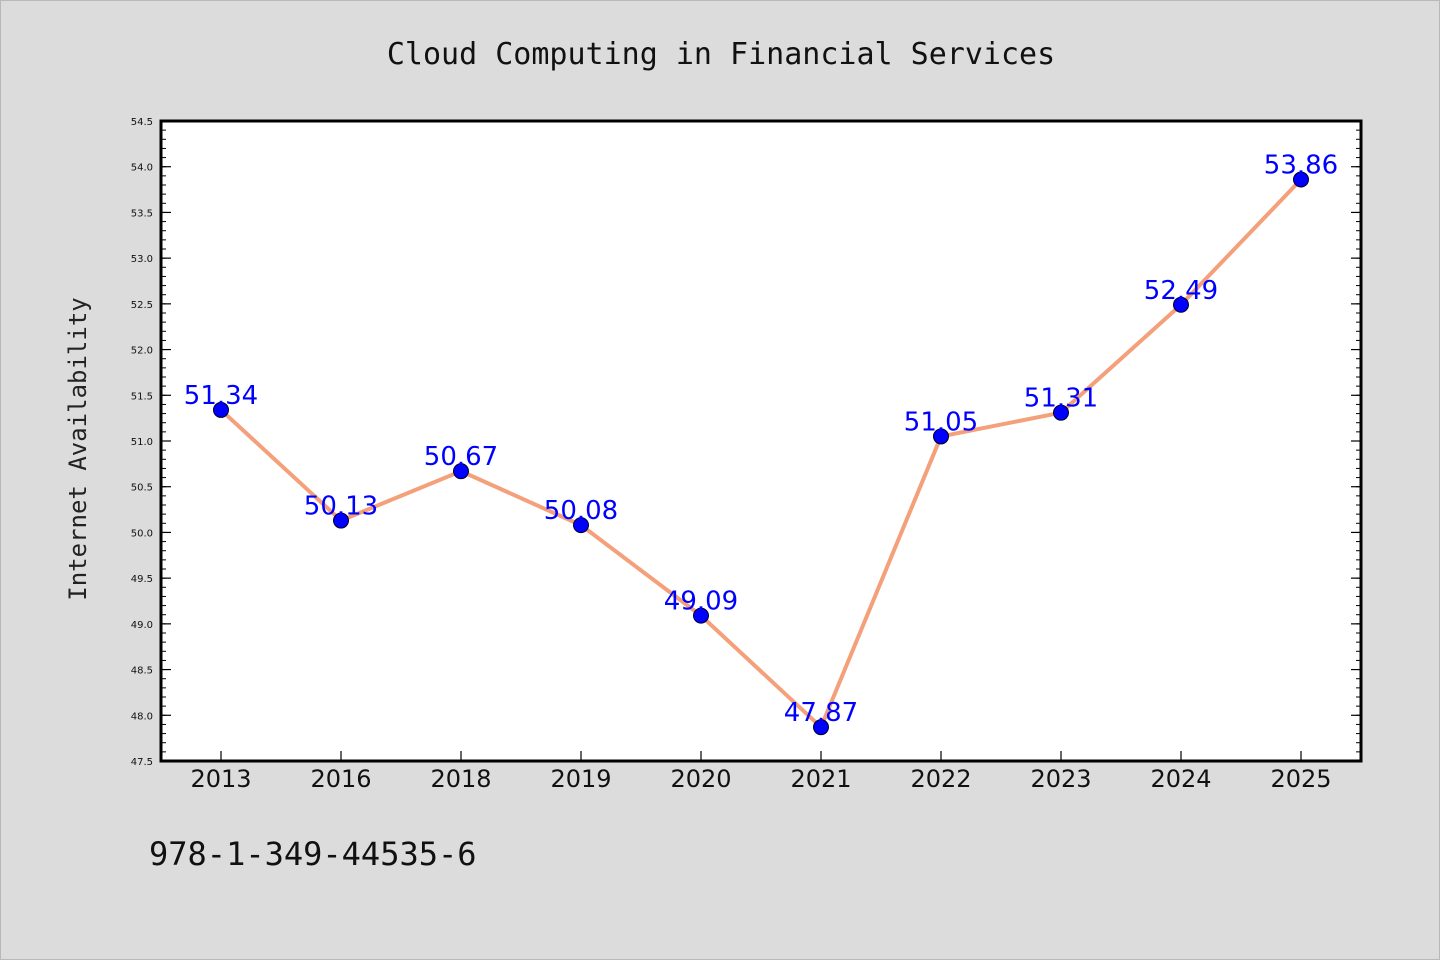  Describe the element at coordinates (142, 122) in the screenshot. I see `y-tick-label: 54.5` at that location.